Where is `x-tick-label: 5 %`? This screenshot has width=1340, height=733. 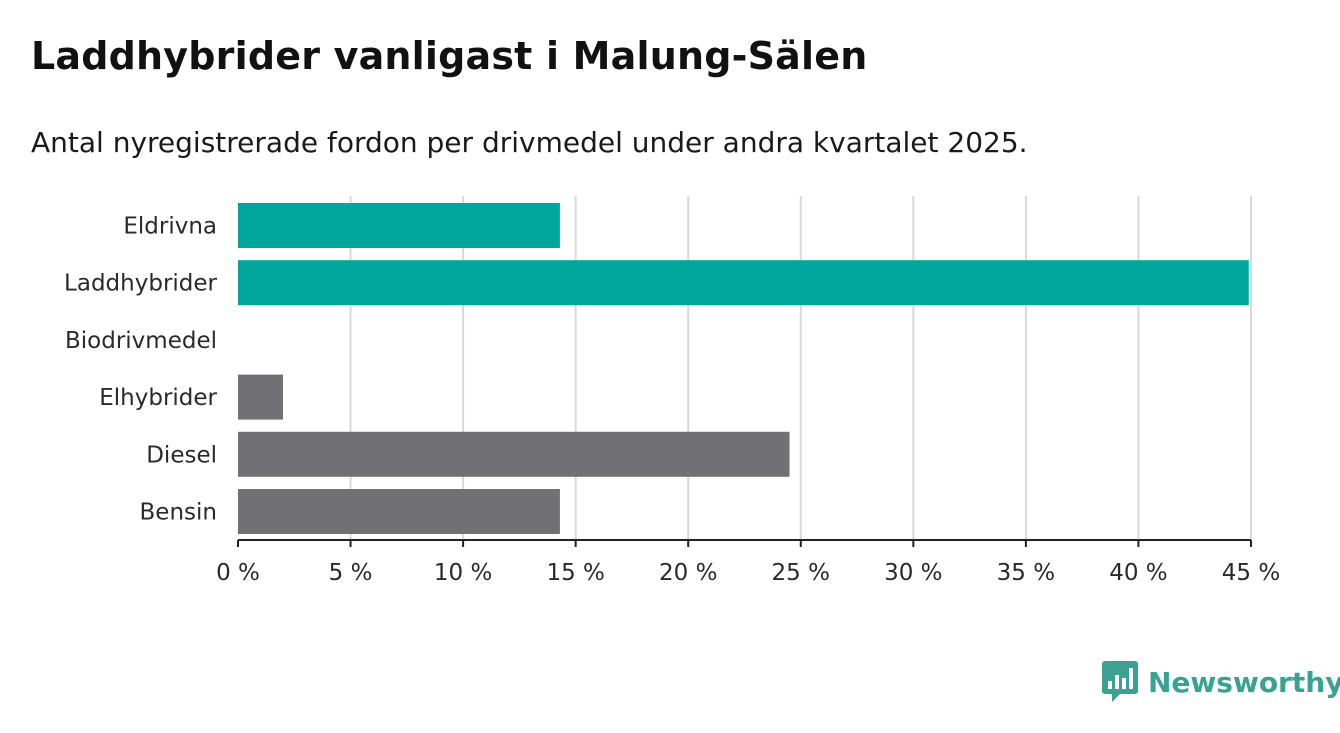 x-tick-label: 5 % is located at coordinates (351, 573).